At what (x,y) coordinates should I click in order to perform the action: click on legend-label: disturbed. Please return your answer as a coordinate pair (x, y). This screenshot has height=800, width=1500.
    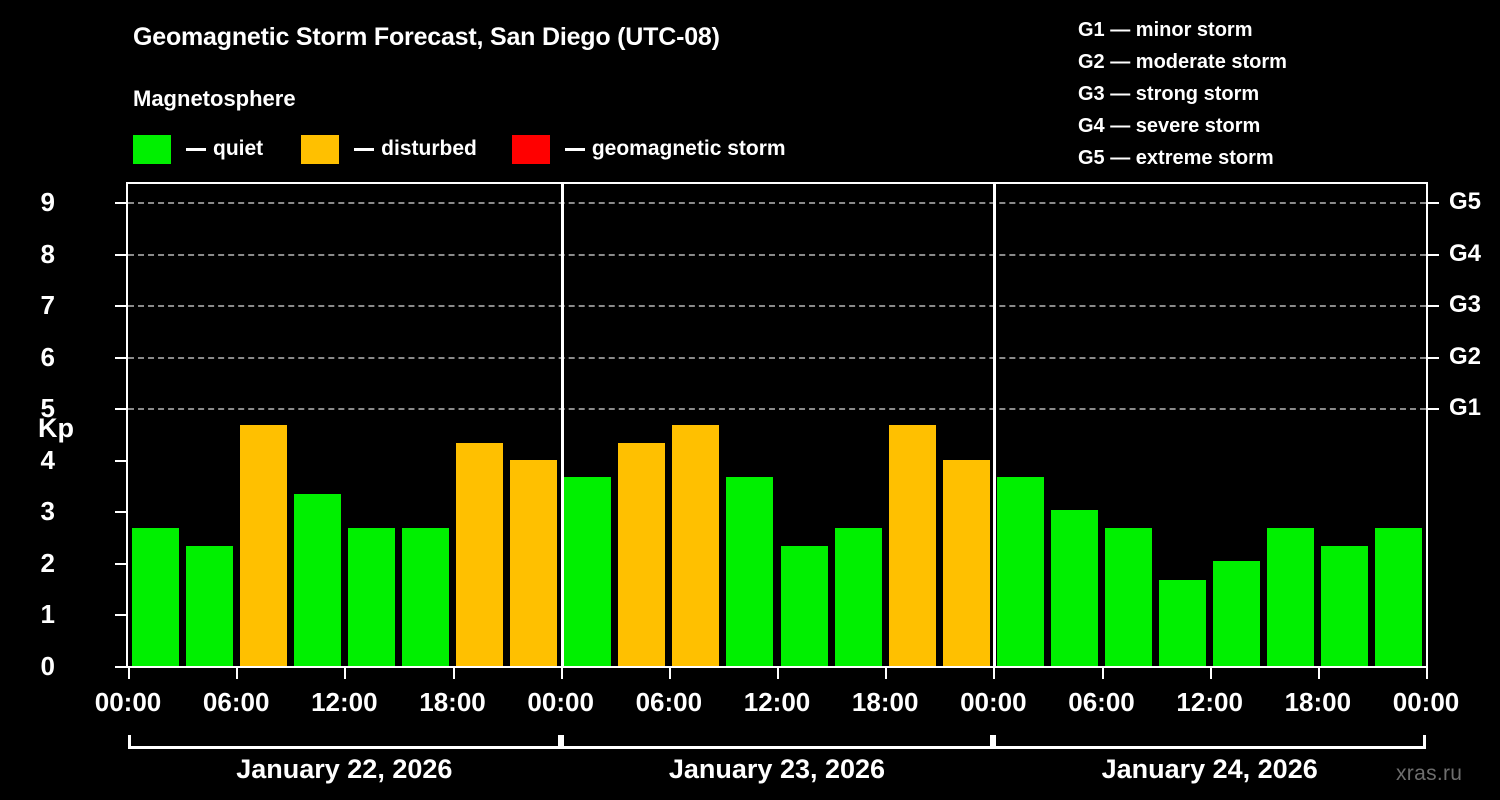
    Looking at the image, I should click on (429, 148).